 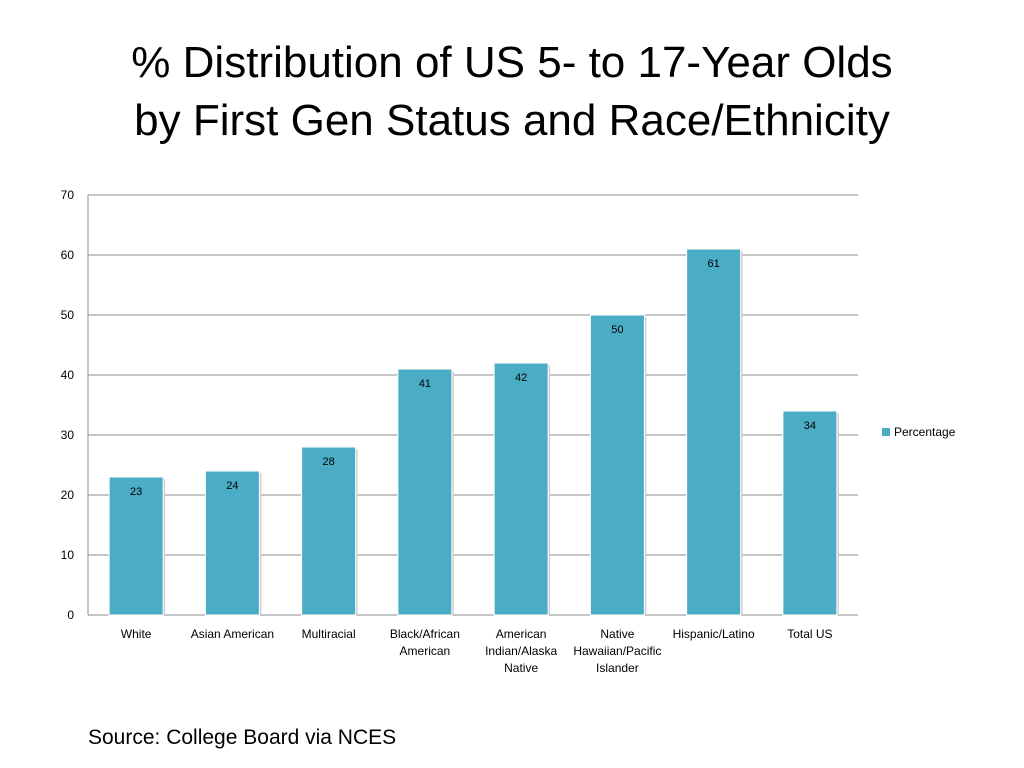 I want to click on y-tick-label: 40, so click(x=68, y=375).